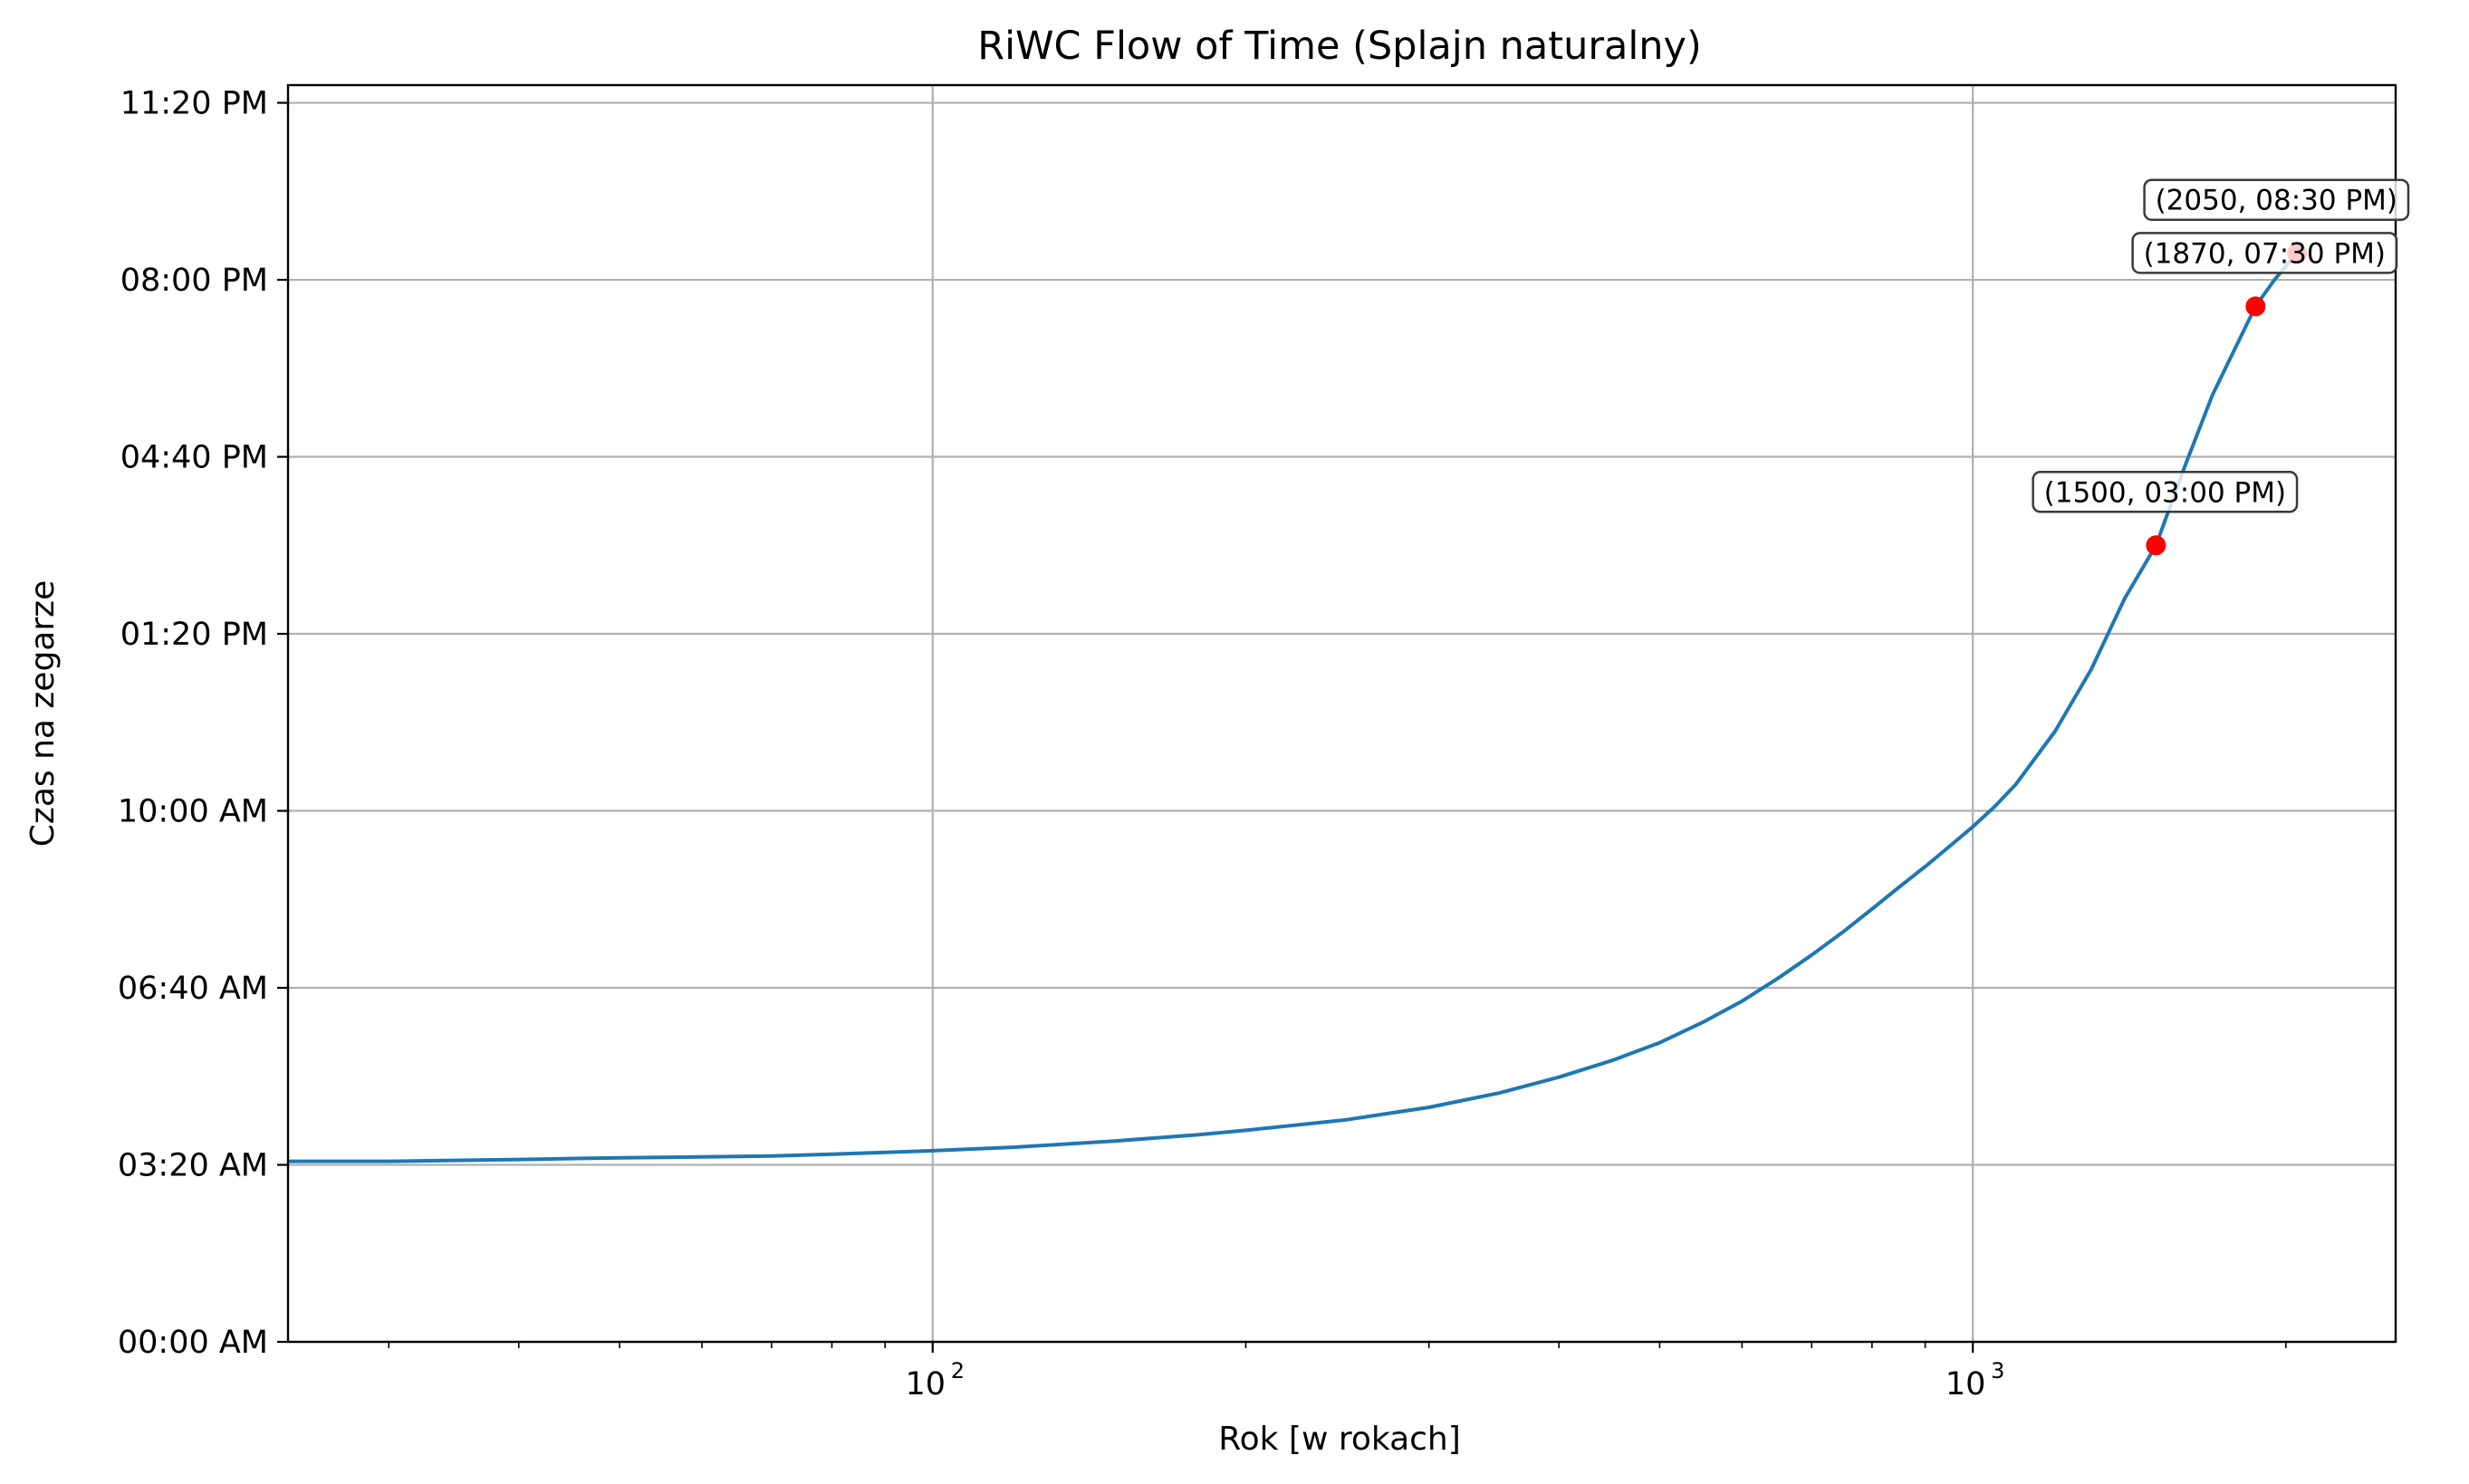  I want to click on y-axis-label: Czas na zegarze, so click(43, 713).